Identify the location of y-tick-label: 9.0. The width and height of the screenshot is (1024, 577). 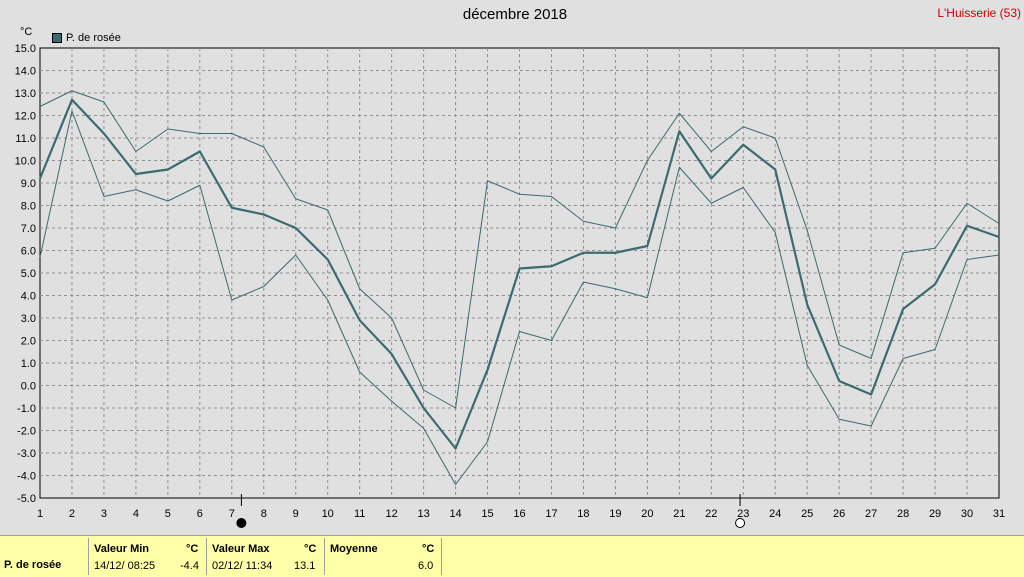
(28, 184).